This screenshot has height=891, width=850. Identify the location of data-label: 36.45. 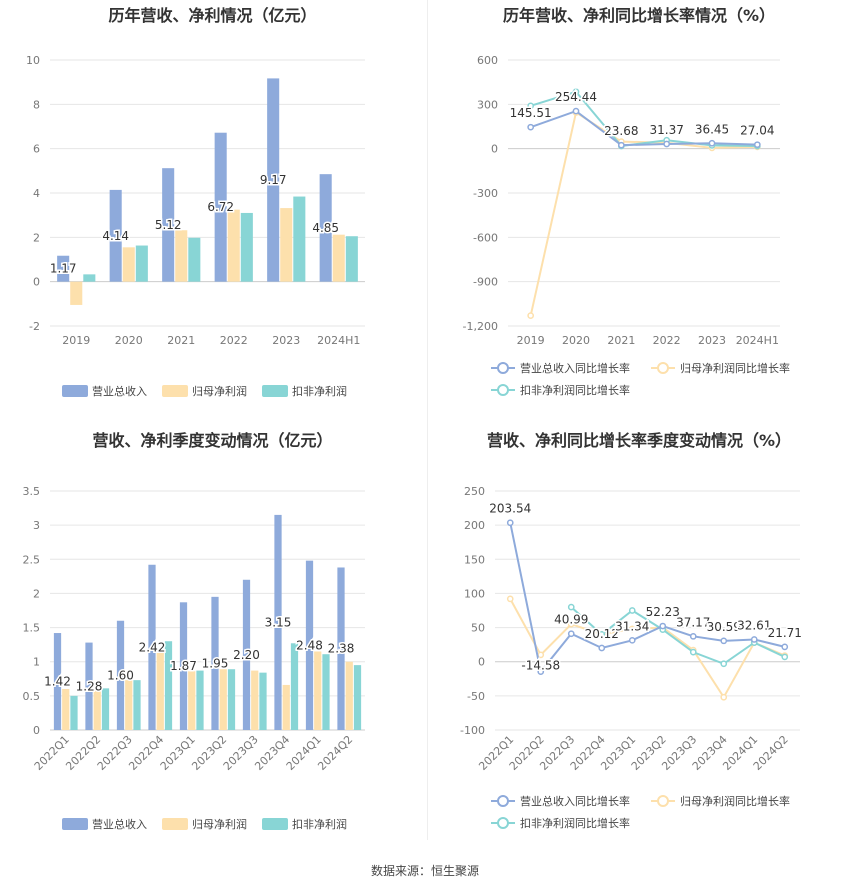
(712, 129).